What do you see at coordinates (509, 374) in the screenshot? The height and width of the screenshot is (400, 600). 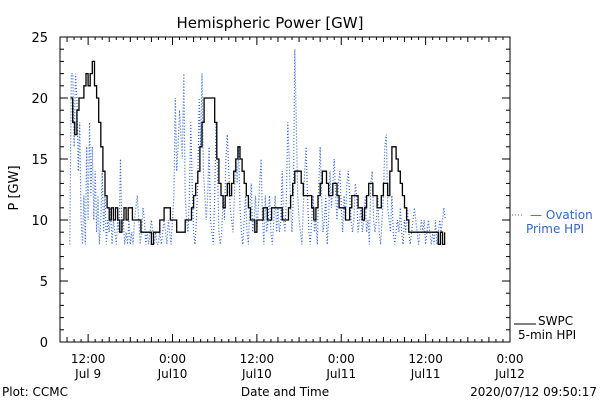 I see `x-tick-label-date: Jul12` at bounding box center [509, 374].